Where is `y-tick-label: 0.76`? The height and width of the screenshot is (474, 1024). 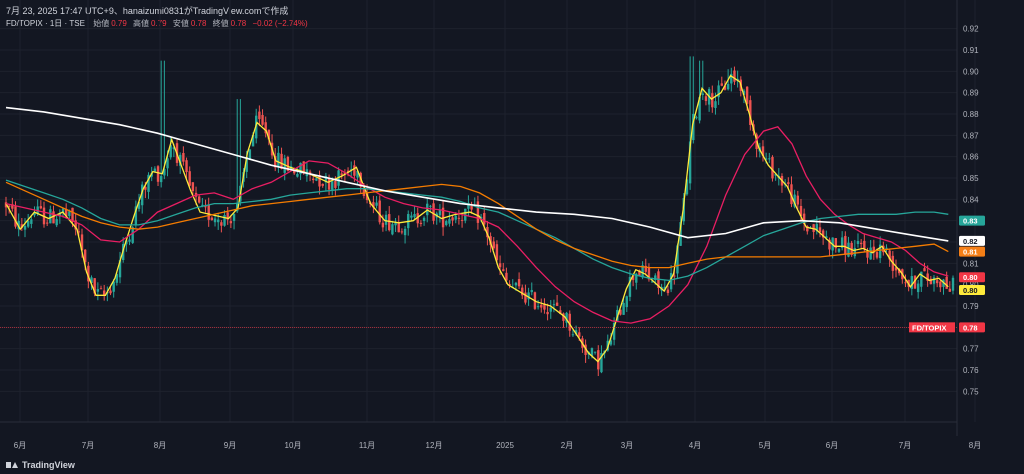
y-tick-label: 0.76 is located at coordinates (971, 370).